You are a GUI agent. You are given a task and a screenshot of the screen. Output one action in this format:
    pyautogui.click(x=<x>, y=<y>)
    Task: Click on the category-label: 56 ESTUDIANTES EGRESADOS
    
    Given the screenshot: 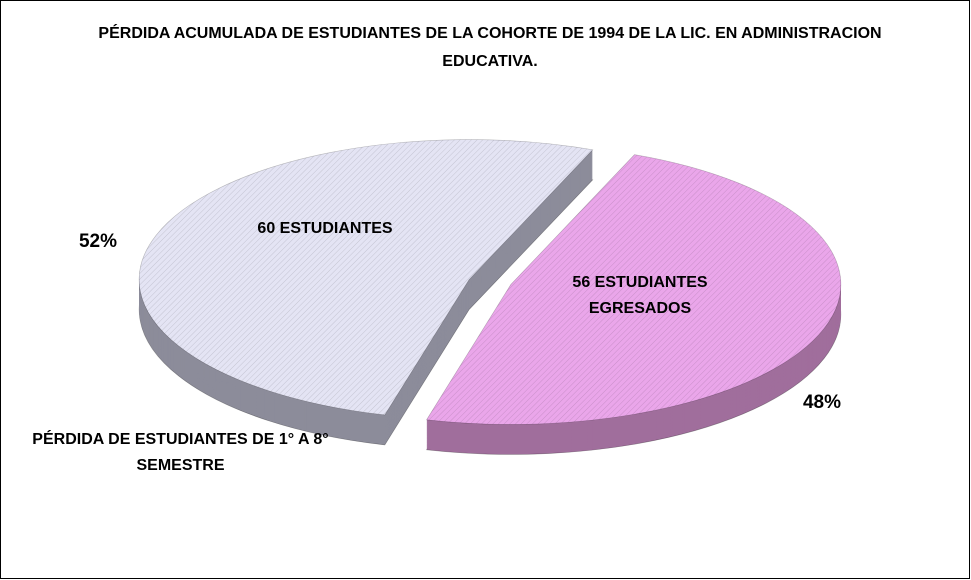 What is the action you would take?
    pyautogui.click(x=640, y=295)
    